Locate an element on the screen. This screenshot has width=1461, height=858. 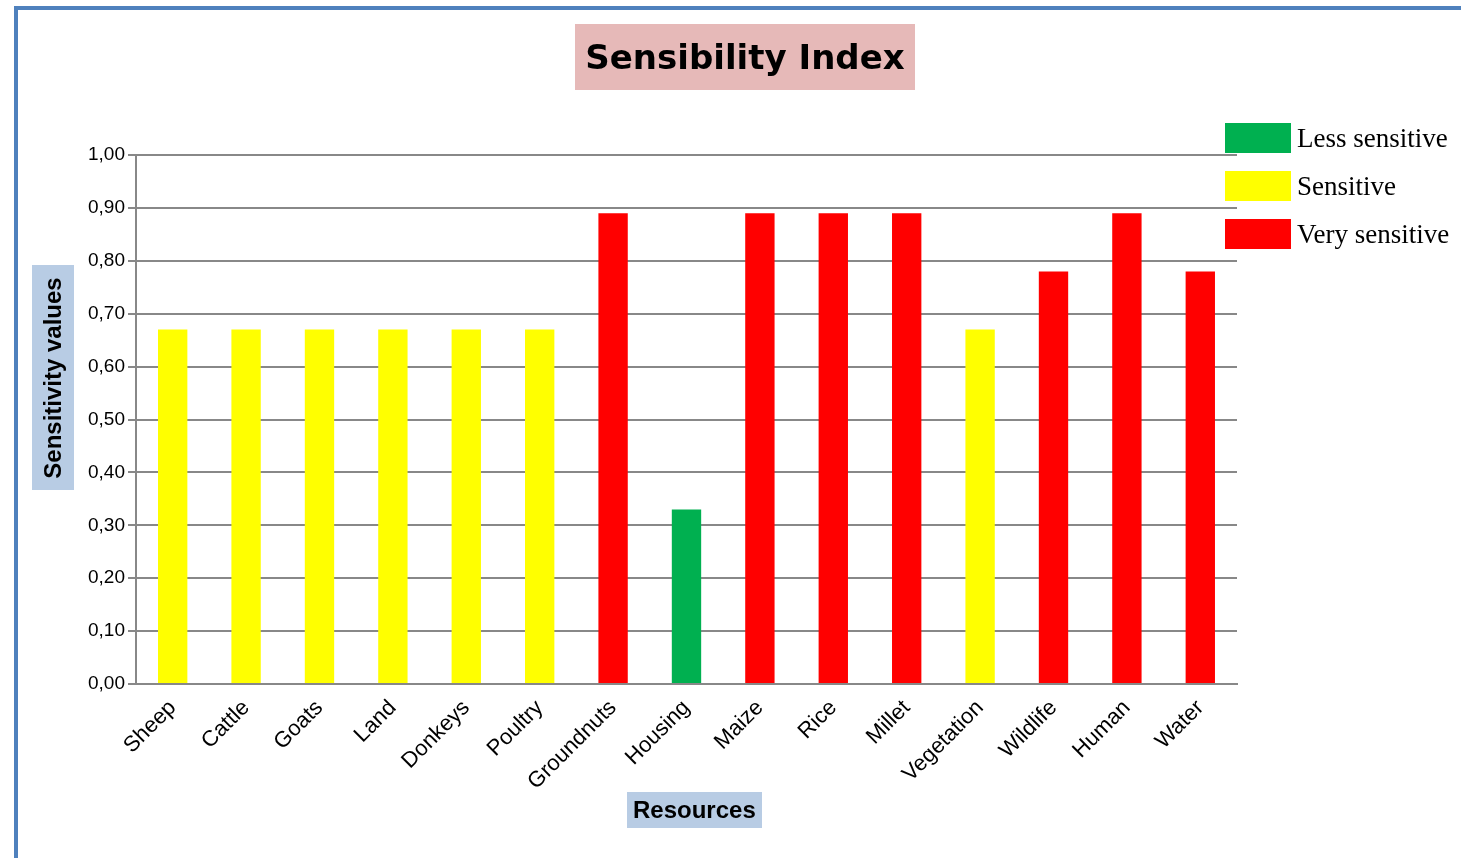
x-tick-label: Rice is located at coordinates (817, 719).